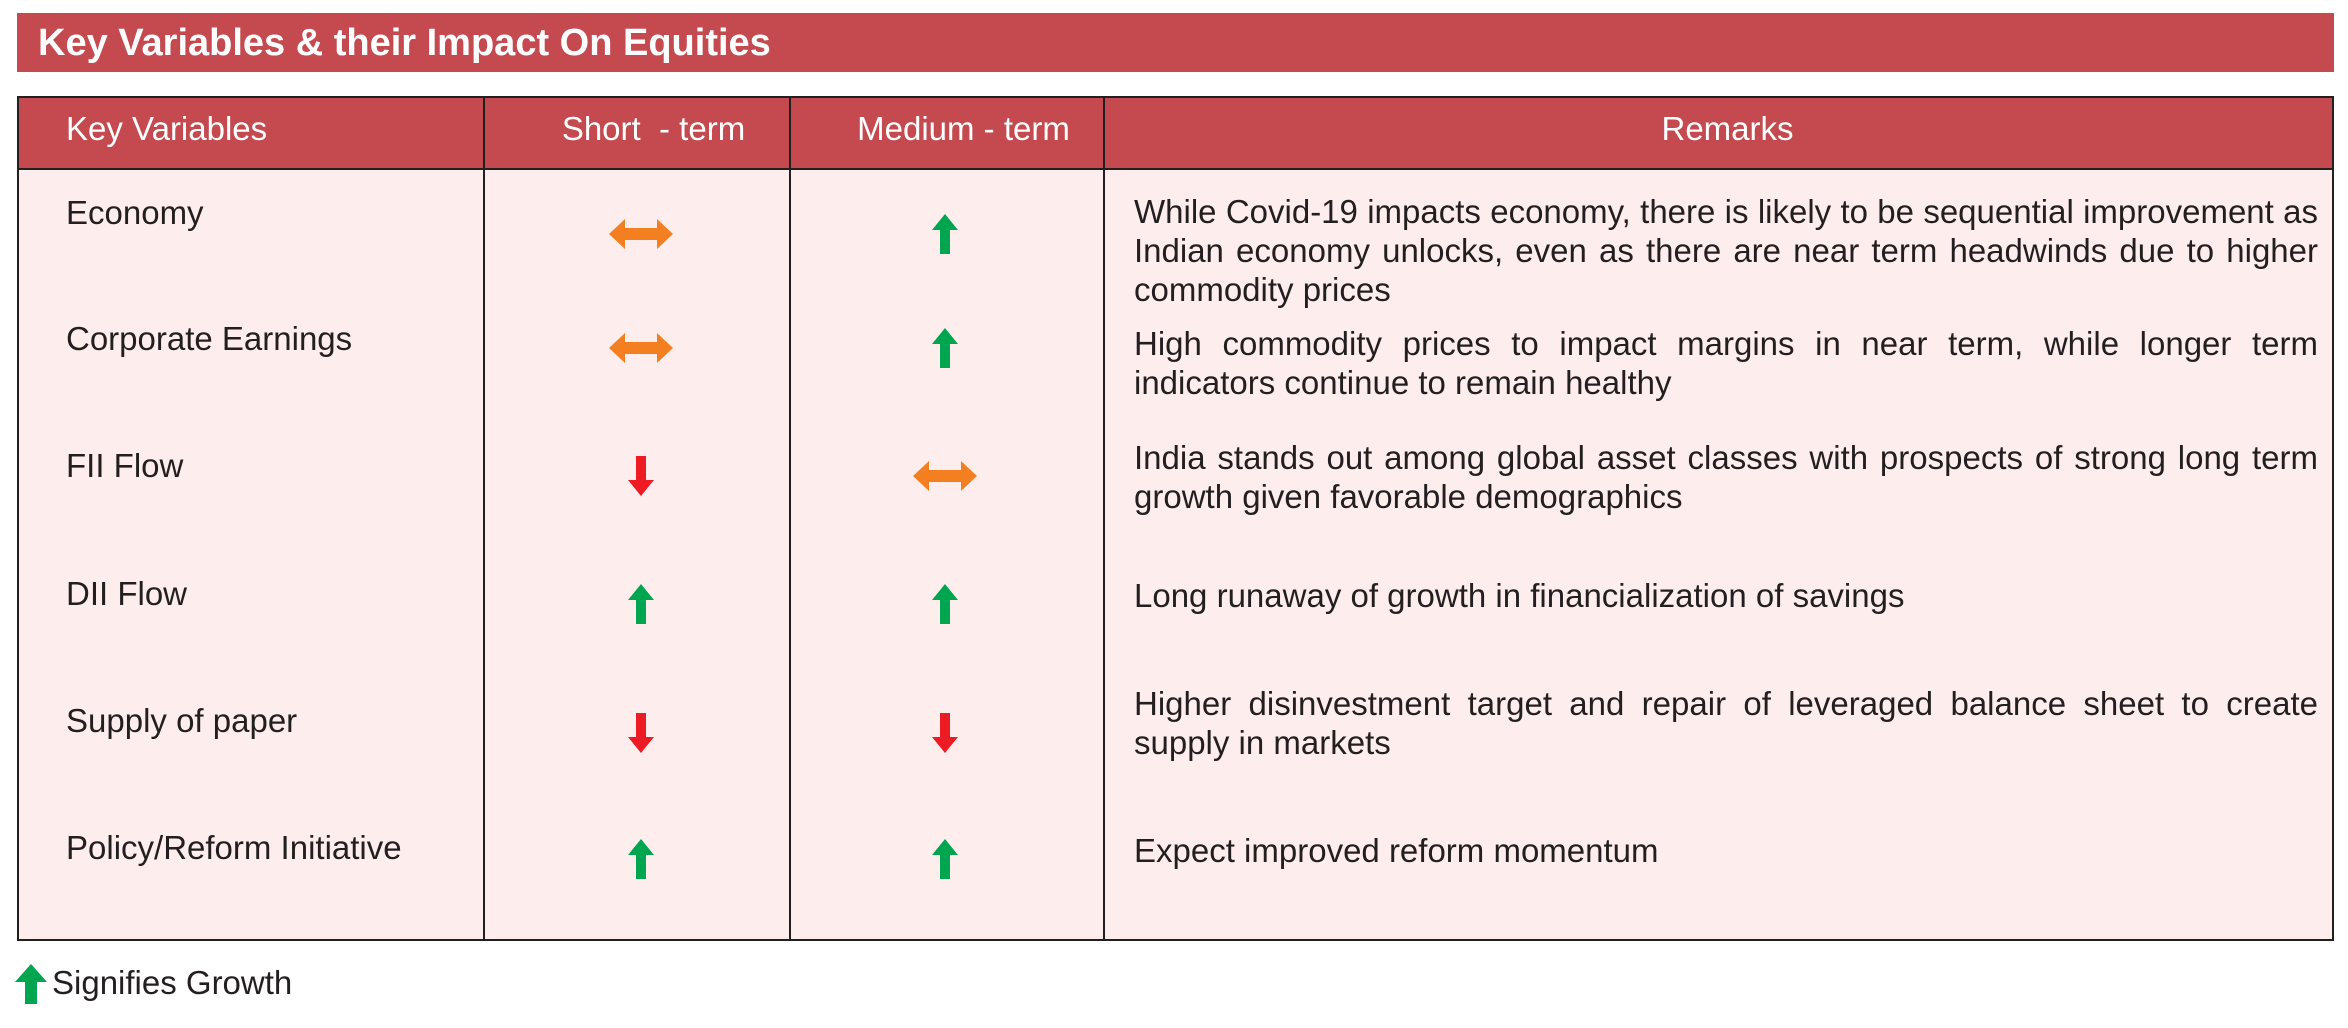 The width and height of the screenshot is (2348, 1028). I want to click on row-variable-label: Supply of paper, so click(182, 720).